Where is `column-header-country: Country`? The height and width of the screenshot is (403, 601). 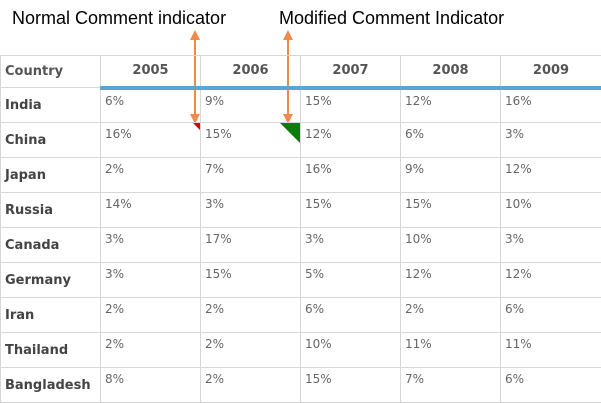 column-header-country: Country is located at coordinates (50, 71).